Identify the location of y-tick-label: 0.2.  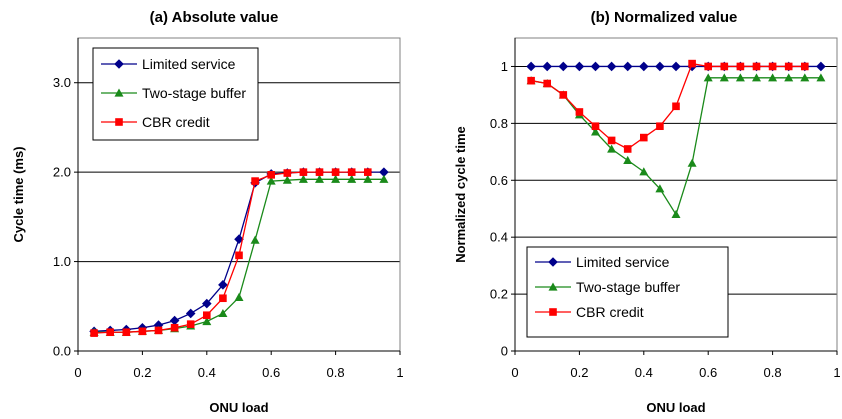
(499, 294).